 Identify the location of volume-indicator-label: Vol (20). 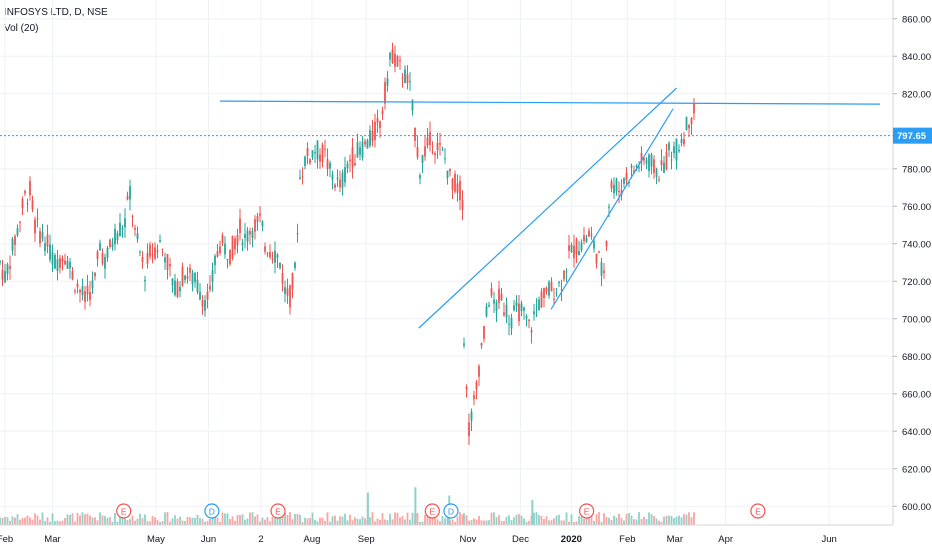
(21, 28).